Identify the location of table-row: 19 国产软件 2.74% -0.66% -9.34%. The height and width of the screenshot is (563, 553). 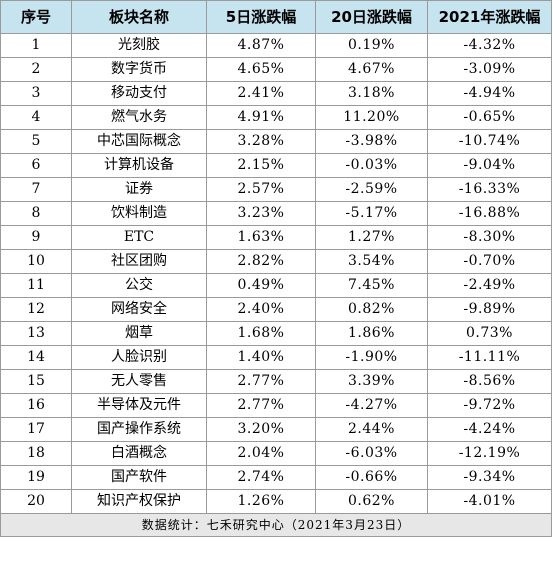
(276, 477).